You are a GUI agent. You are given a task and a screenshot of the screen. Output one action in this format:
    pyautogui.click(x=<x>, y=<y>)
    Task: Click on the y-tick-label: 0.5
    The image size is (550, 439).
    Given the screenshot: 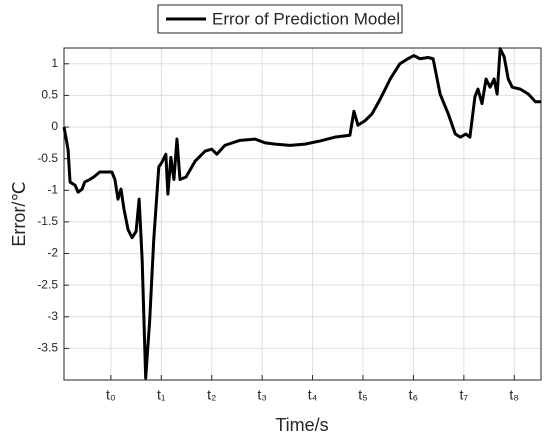 What is the action you would take?
    pyautogui.click(x=49, y=95)
    